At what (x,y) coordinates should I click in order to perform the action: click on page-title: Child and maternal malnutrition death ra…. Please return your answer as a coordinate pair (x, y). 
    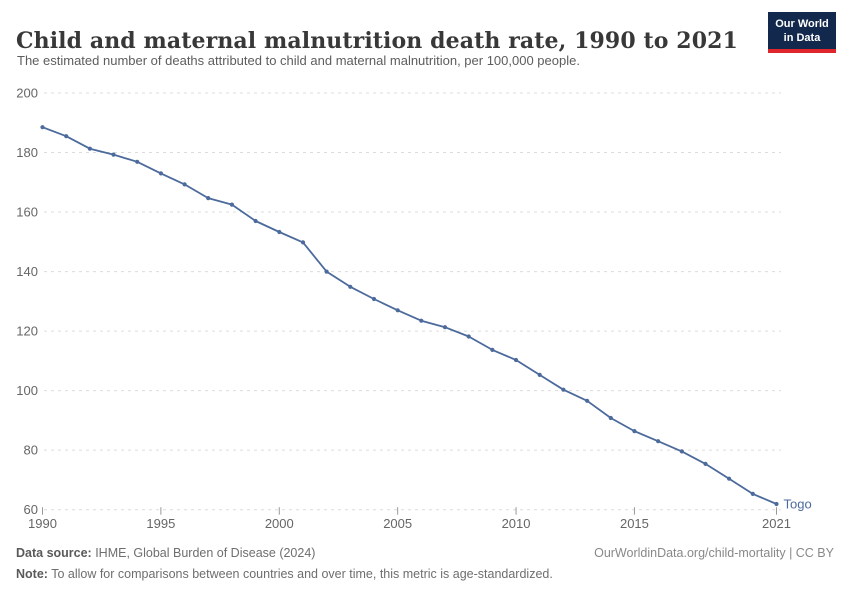
    Looking at the image, I should click on (377, 40).